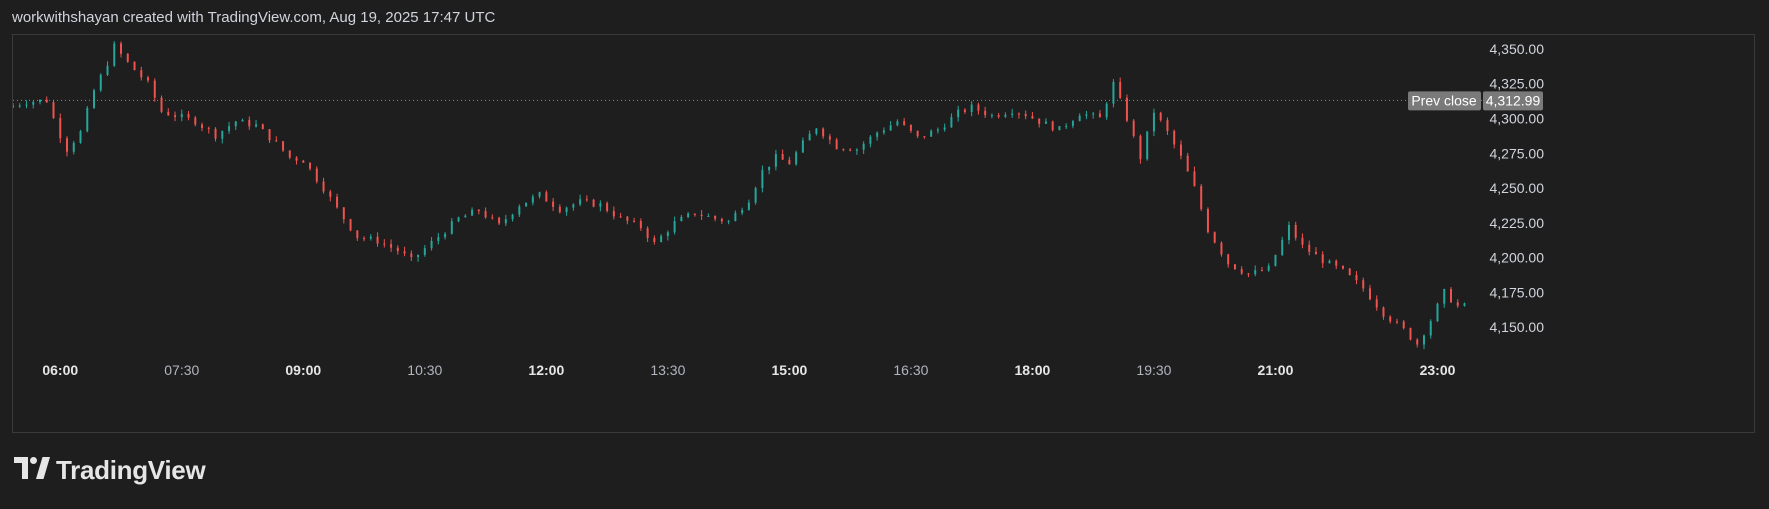  What do you see at coordinates (1438, 370) in the screenshot?
I see `x-tick-label: 23:00` at bounding box center [1438, 370].